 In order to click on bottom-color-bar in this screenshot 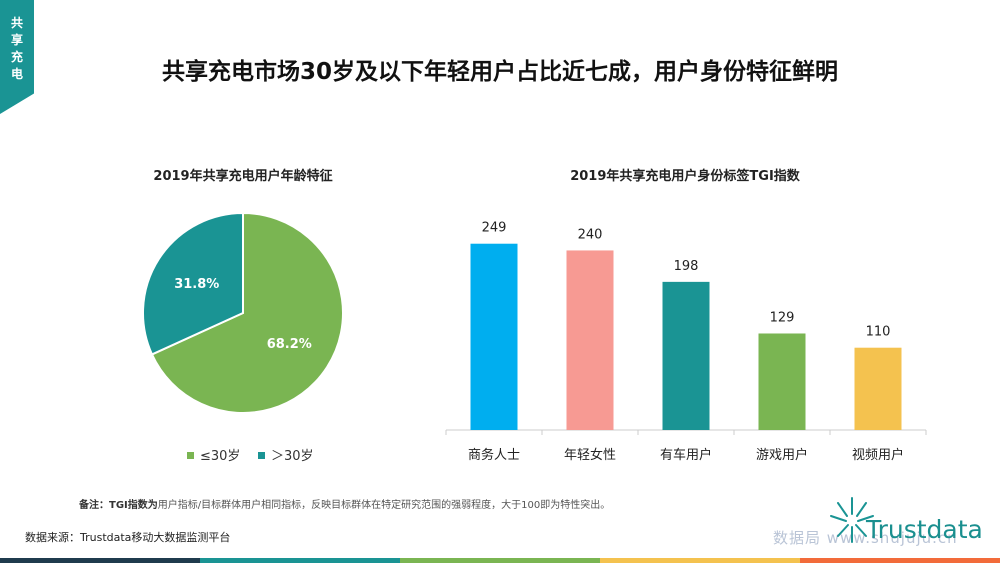, I will do `click(500, 560)`.